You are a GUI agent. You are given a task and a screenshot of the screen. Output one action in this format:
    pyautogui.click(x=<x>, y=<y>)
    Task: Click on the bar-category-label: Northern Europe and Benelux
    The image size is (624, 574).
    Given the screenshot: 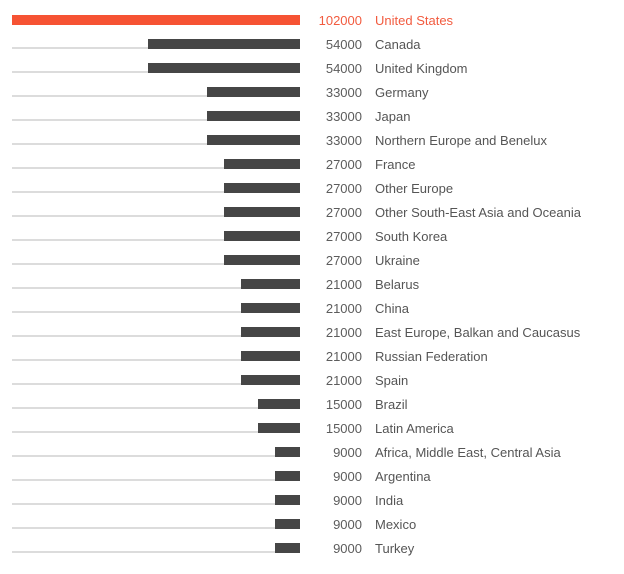 What is the action you would take?
    pyautogui.click(x=461, y=140)
    